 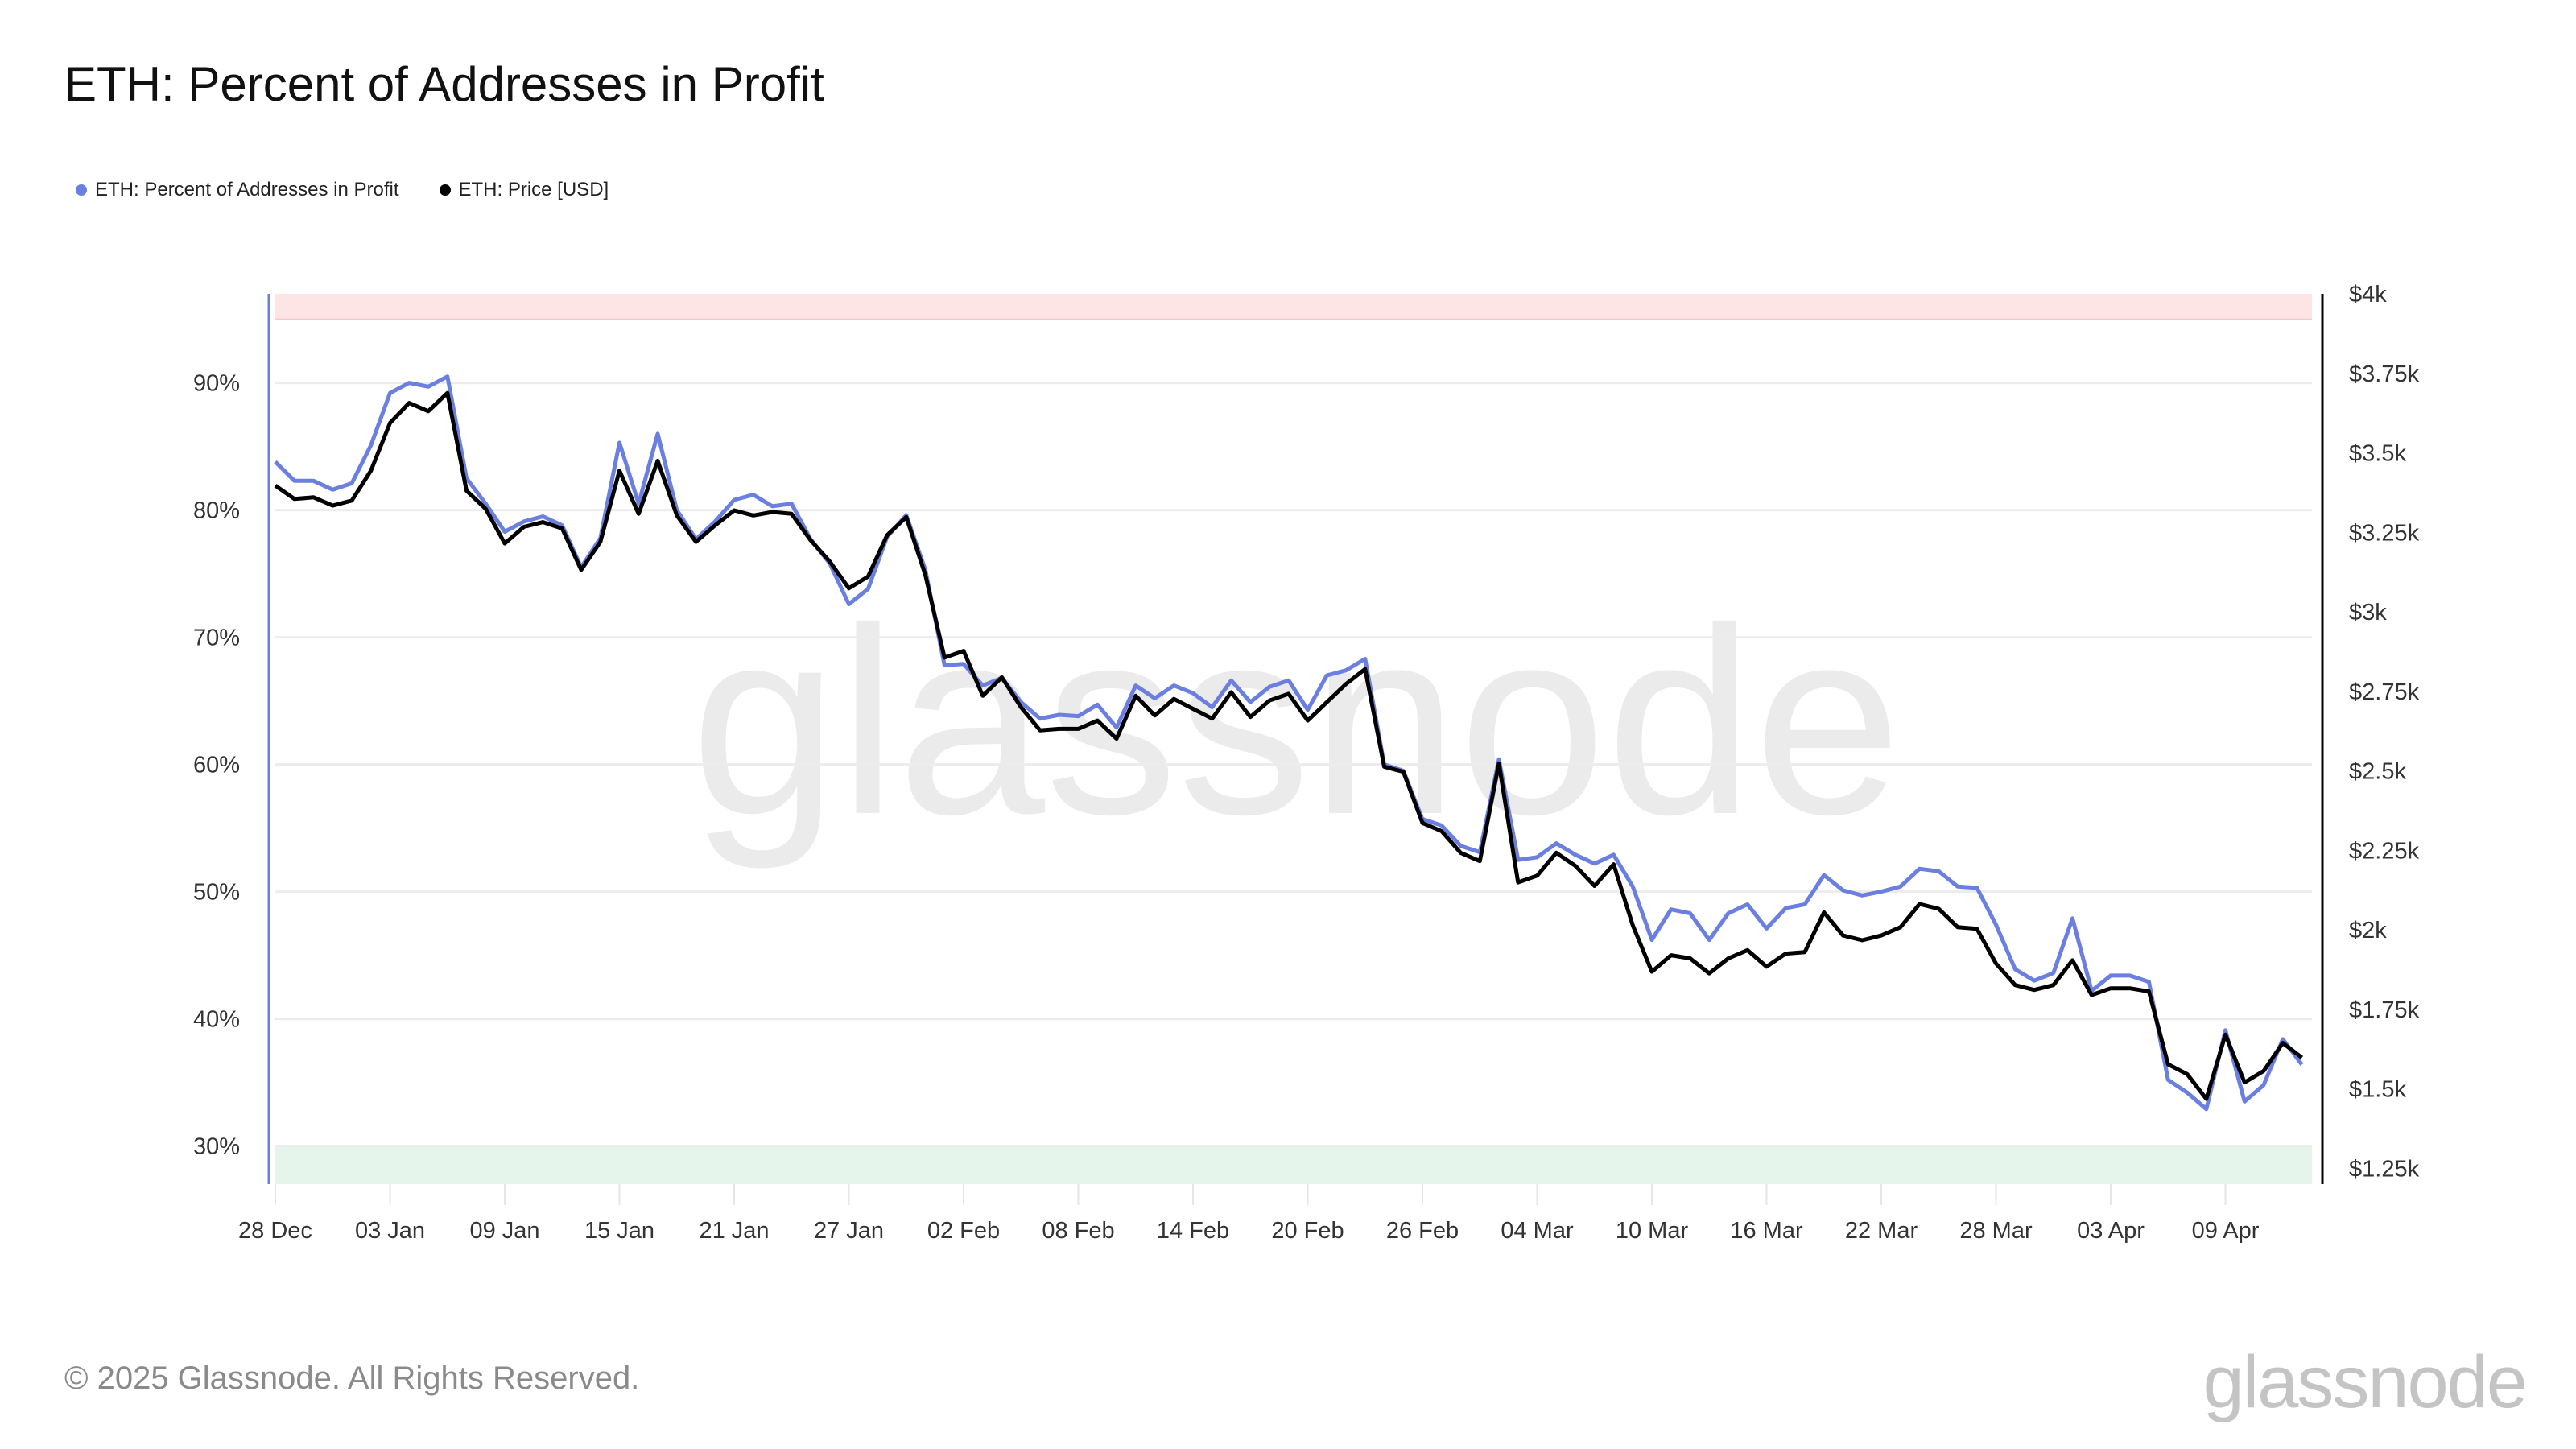 I want to click on x-tick-label: 08 Feb, so click(x=1078, y=1231).